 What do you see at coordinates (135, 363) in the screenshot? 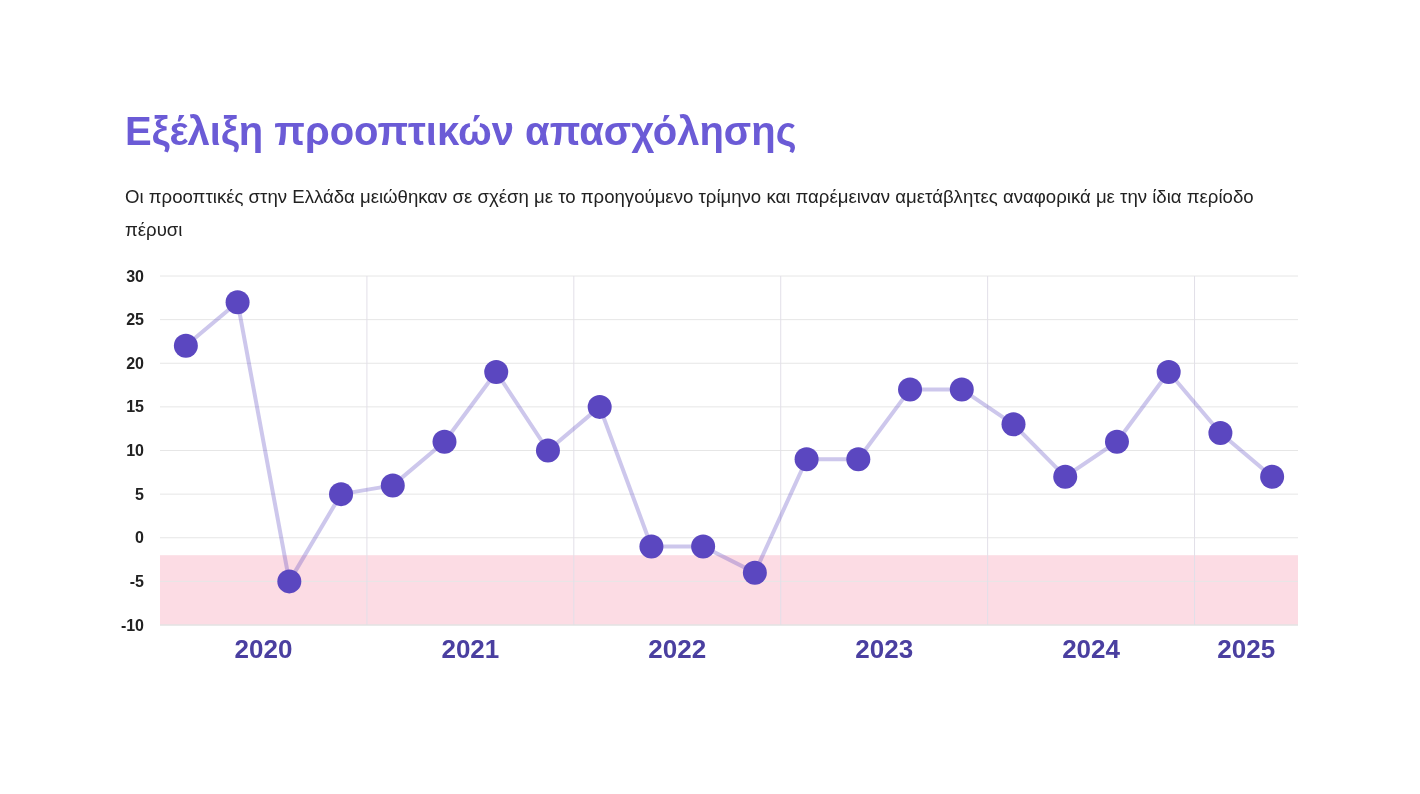
I see `y-tick-label: 20` at bounding box center [135, 363].